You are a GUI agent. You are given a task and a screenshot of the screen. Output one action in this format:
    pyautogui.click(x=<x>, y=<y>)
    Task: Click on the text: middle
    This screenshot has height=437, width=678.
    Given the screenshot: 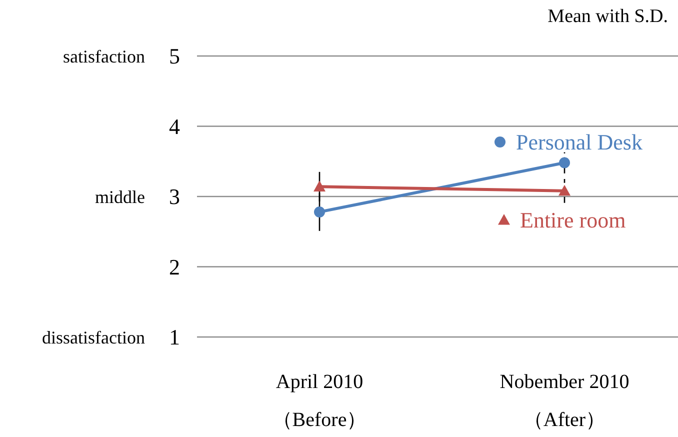 What is the action you would take?
    pyautogui.click(x=120, y=196)
    